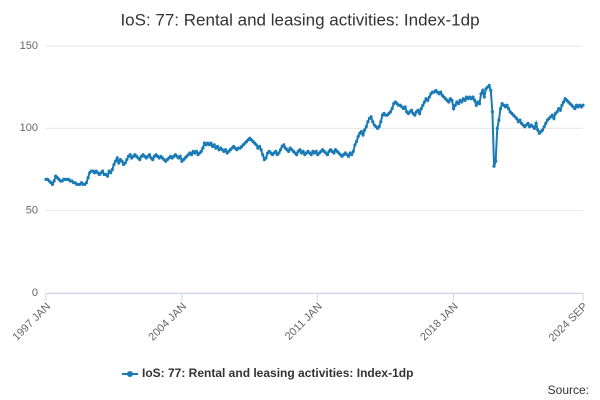  Describe the element at coordinates (130, 374) in the screenshot. I see `legend-marker` at that location.